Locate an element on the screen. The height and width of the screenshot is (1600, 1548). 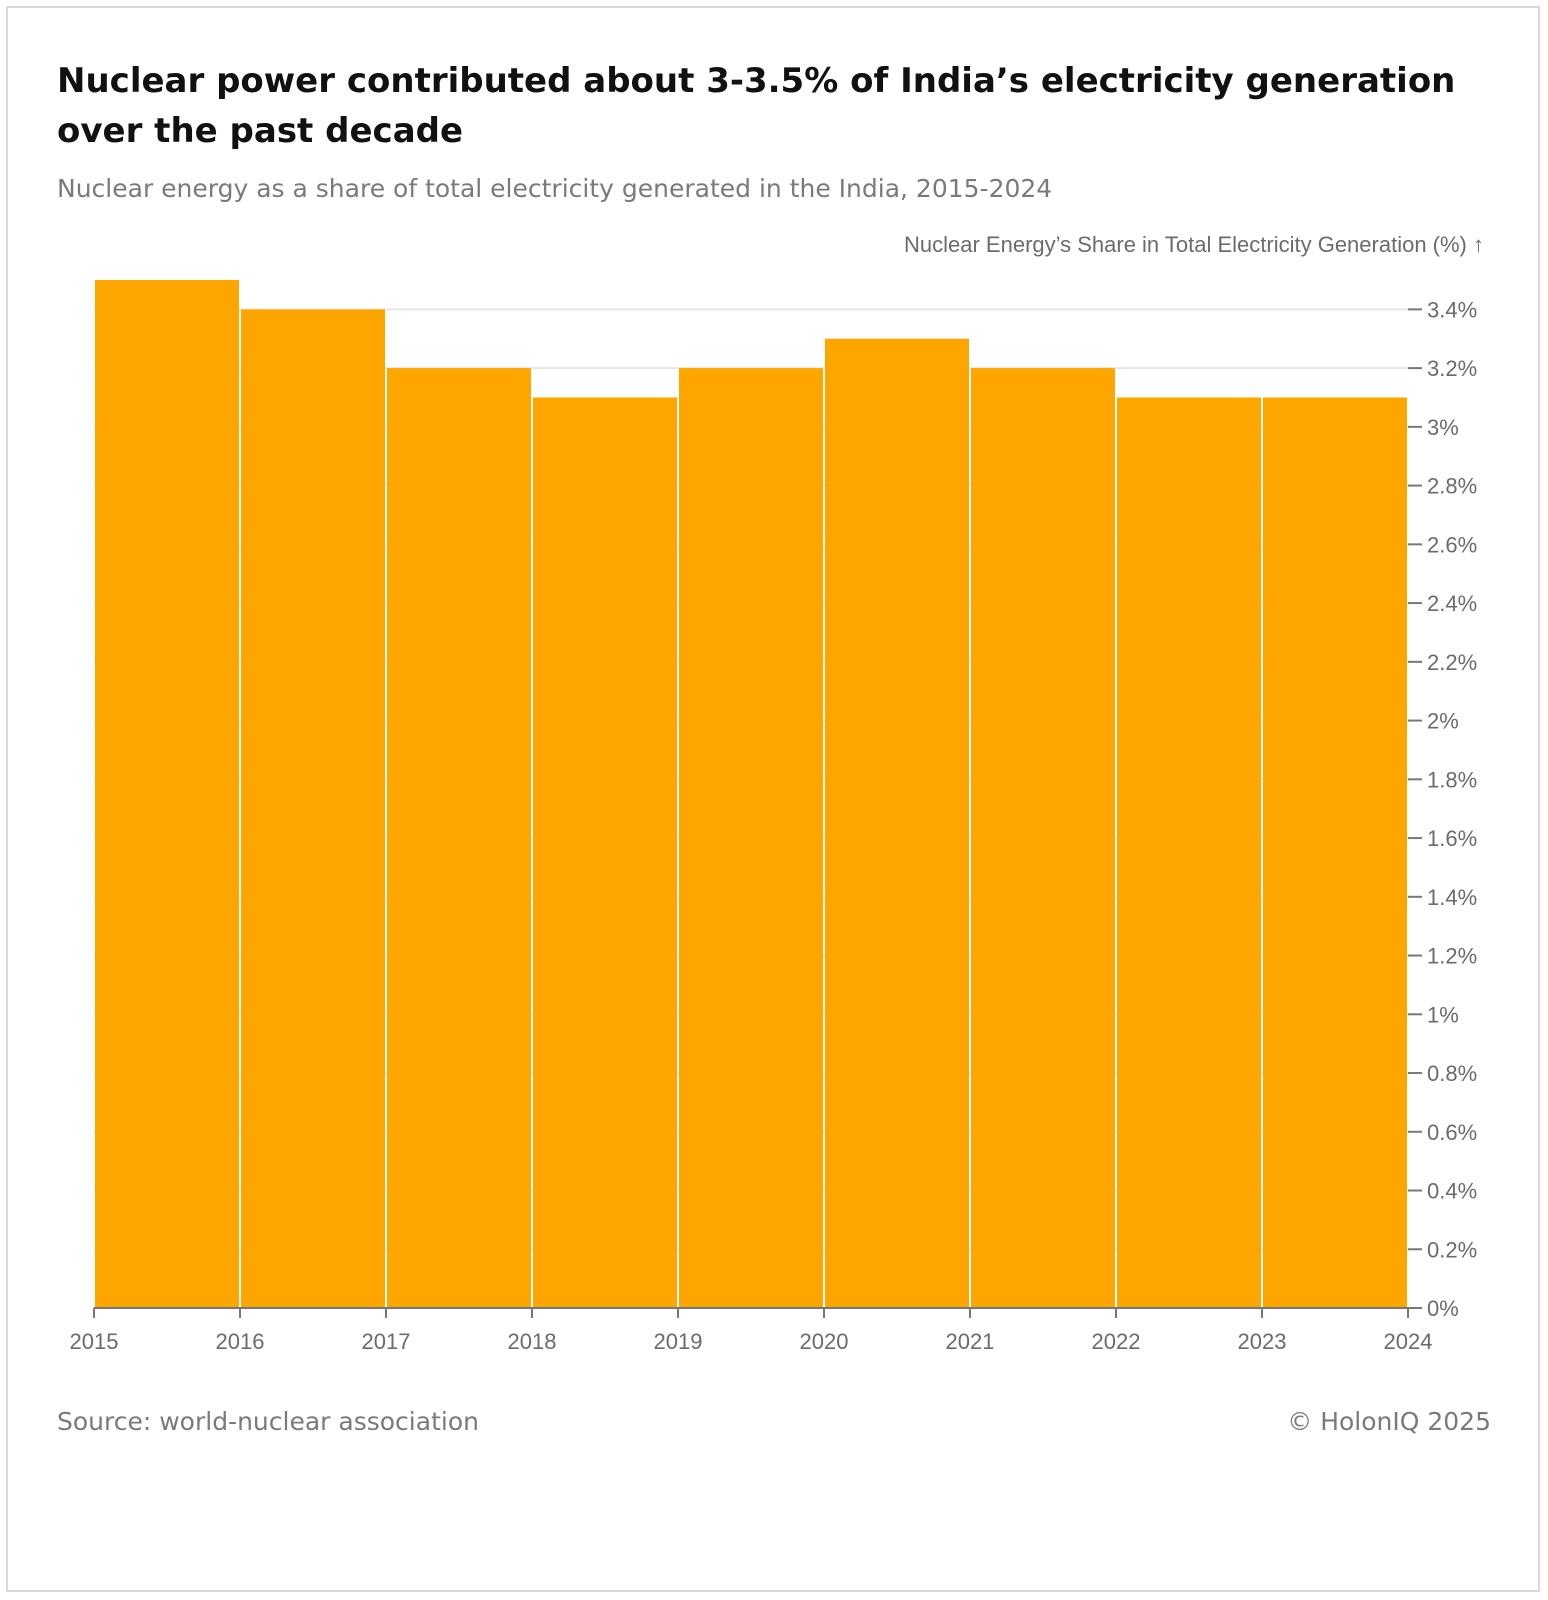
x-tick-label: 2023 is located at coordinates (1262, 1341).